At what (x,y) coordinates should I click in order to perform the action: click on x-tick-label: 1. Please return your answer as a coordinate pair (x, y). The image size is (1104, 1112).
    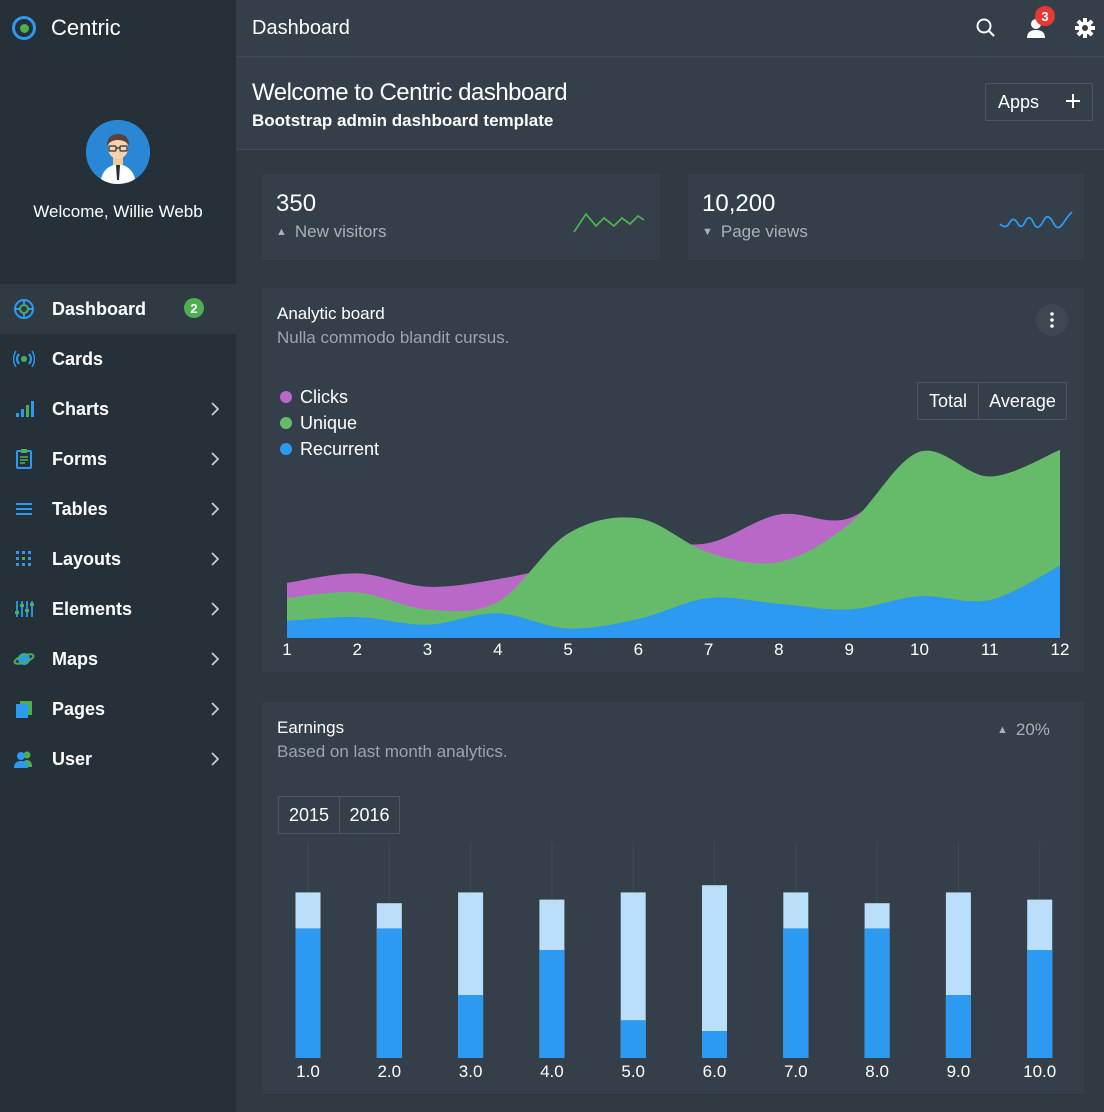
    Looking at the image, I should click on (287, 649).